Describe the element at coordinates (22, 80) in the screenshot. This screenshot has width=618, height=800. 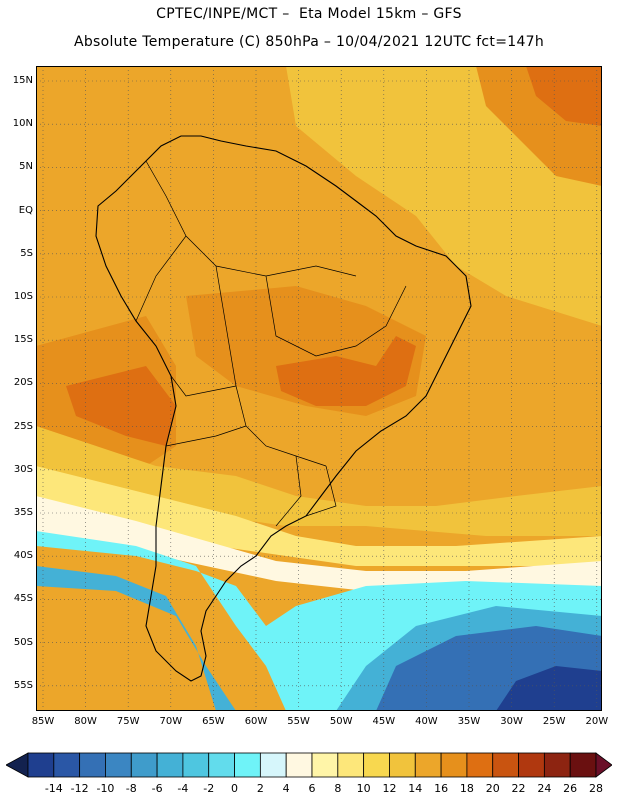
I see `latitude-label: 15N` at that location.